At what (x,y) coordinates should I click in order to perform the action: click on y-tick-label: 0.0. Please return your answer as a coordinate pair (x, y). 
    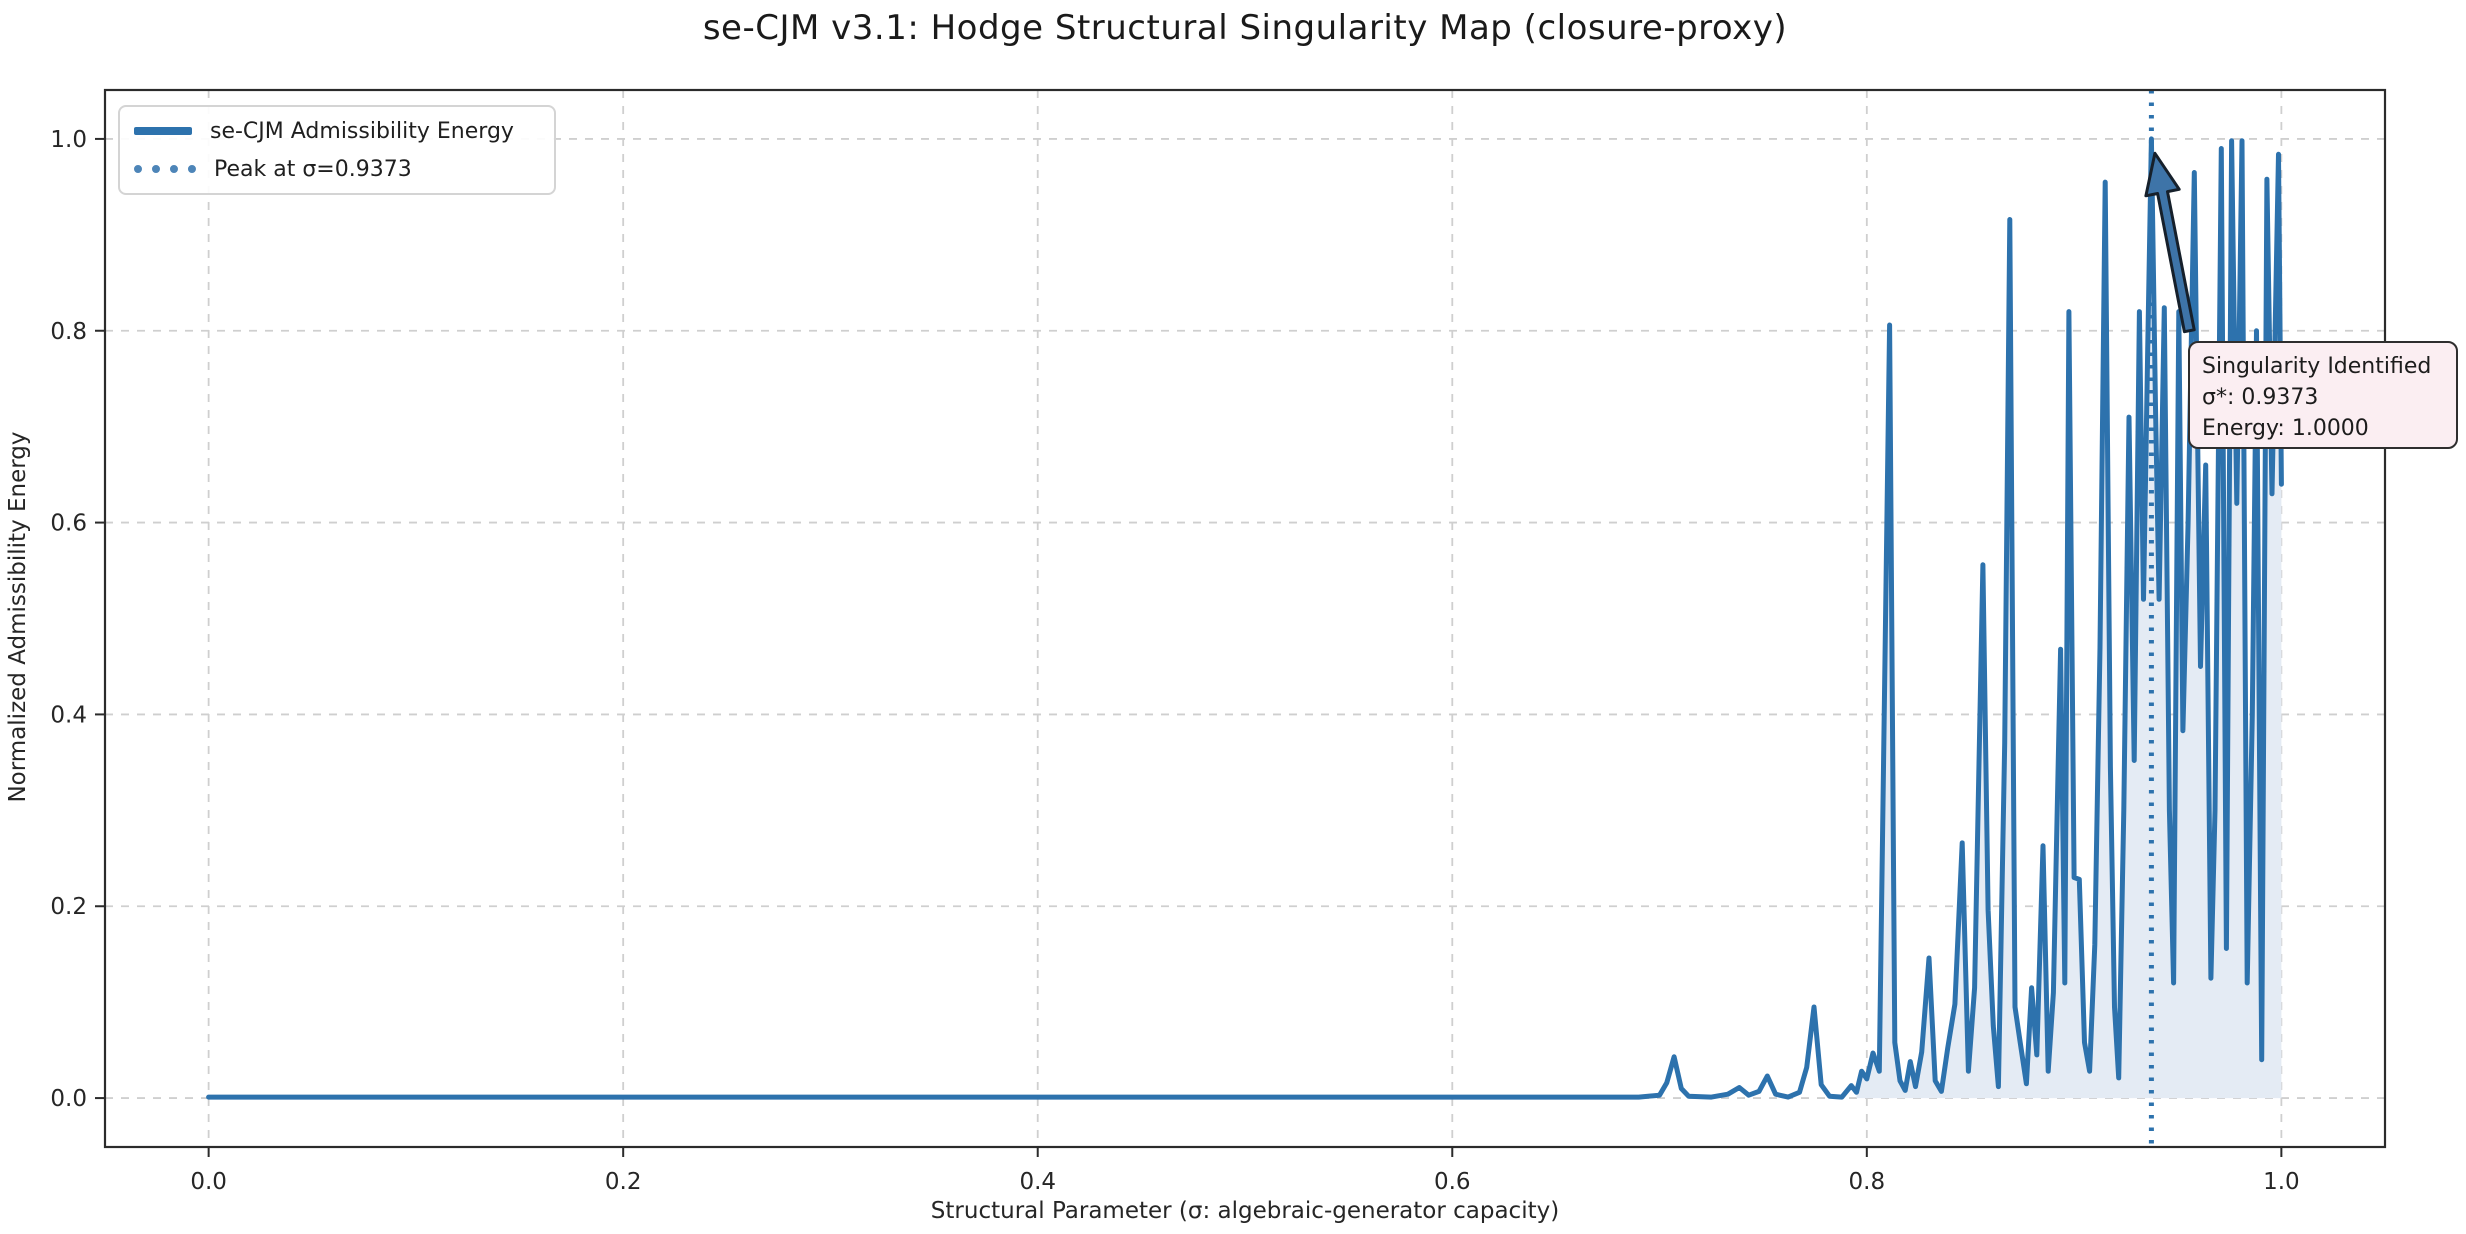
    Looking at the image, I should click on (68, 1099).